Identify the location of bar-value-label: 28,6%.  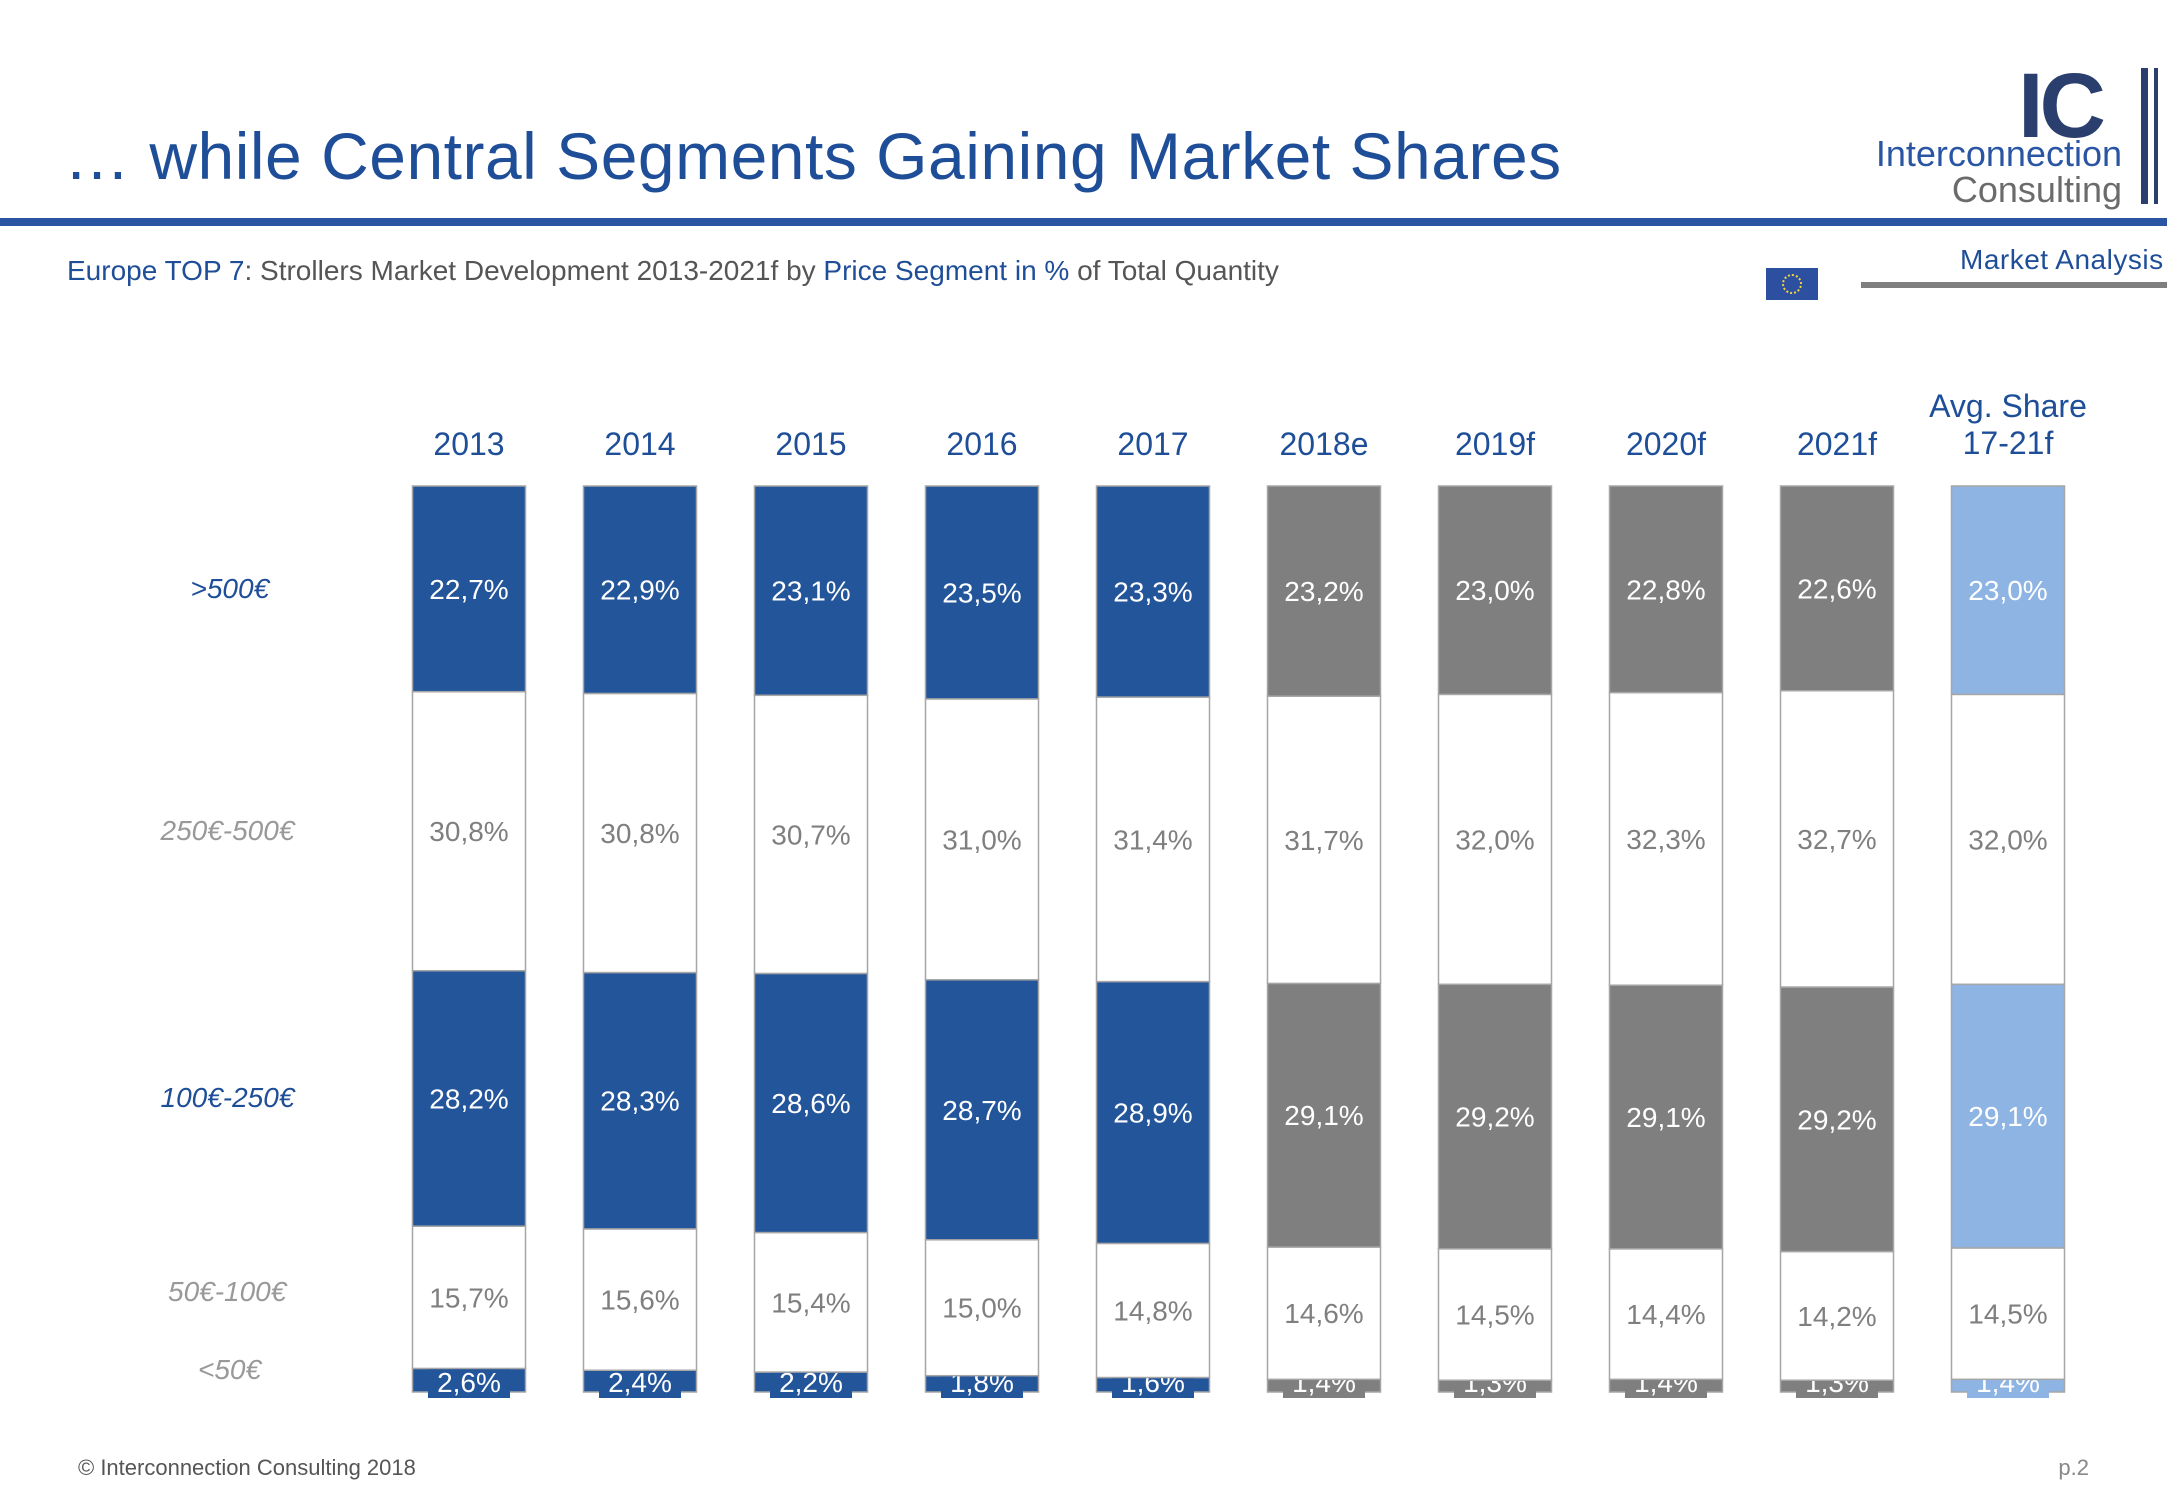
(810, 1103).